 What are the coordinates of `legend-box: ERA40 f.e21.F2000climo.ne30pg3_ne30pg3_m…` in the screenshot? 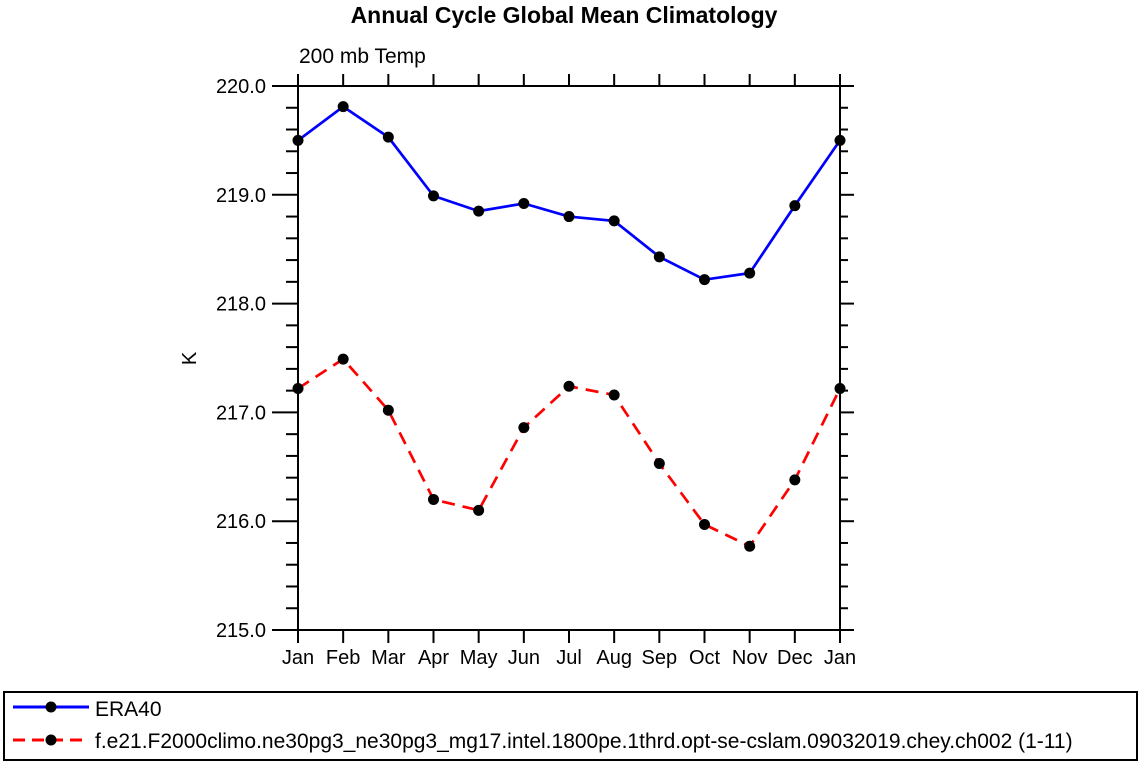 It's located at (570, 726).